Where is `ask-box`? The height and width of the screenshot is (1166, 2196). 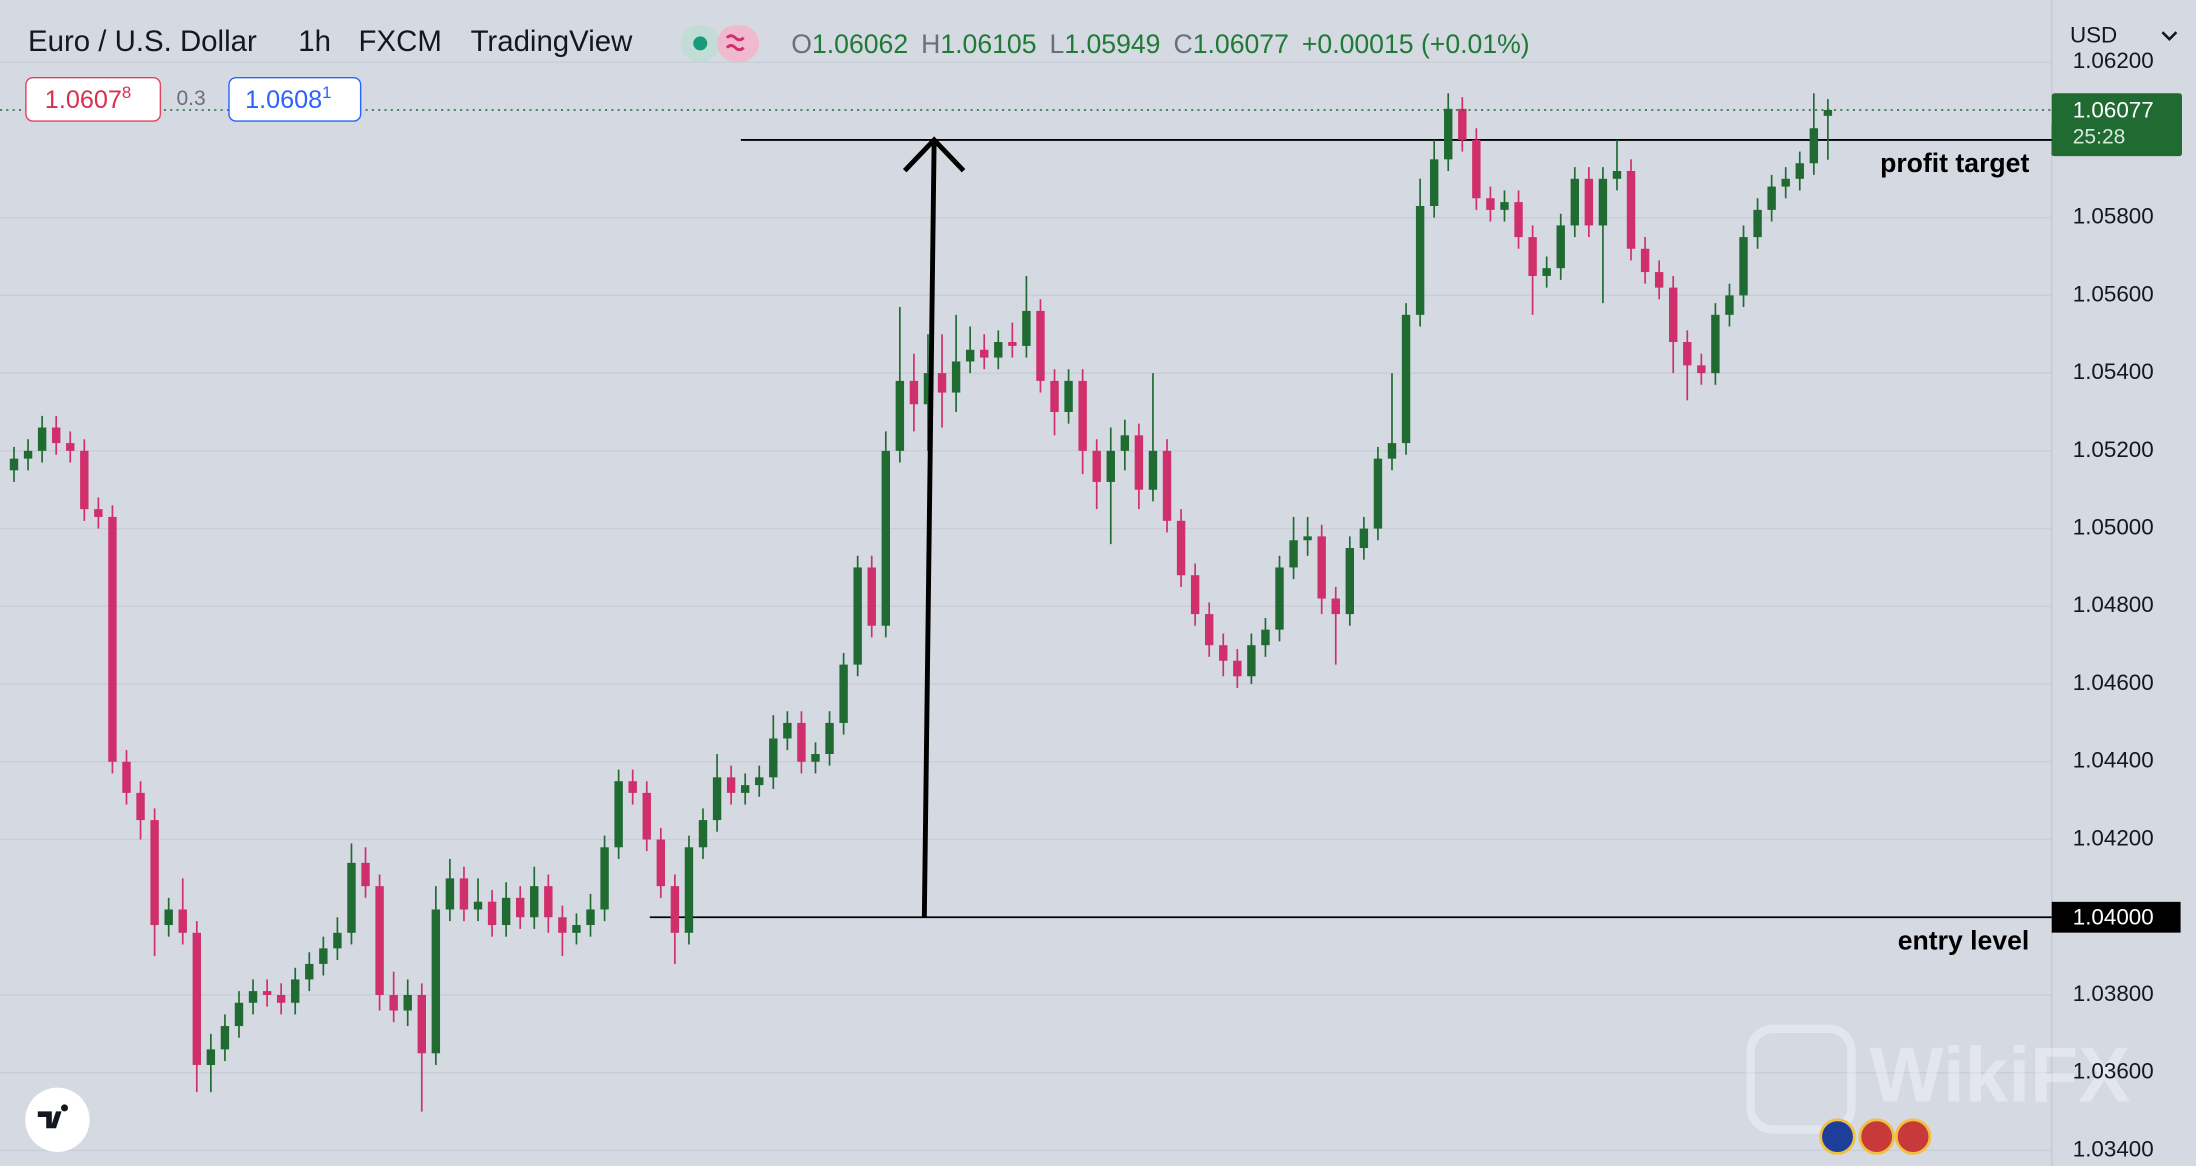 ask-box is located at coordinates (295, 99).